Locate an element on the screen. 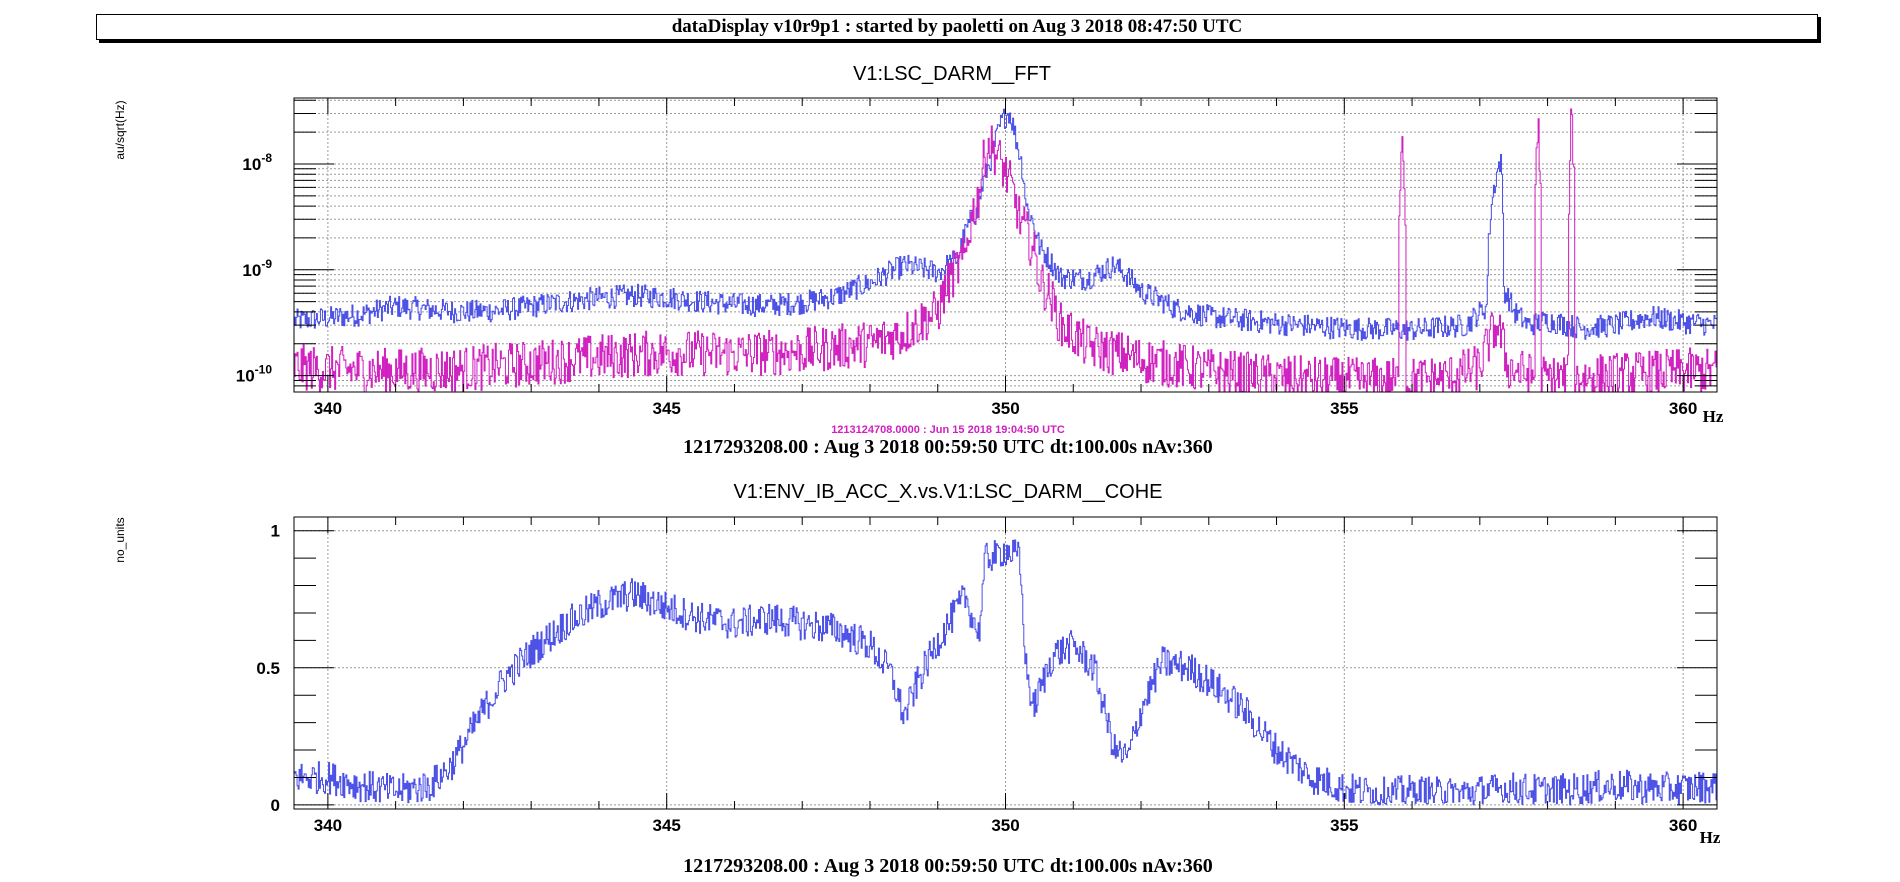 Image resolution: width=1900 pixels, height=882 pixels. coherence-plot-title: V1:ENV_IB_ACC_X.vs.V1:LSC_DARM__COHE is located at coordinates (947, 492).